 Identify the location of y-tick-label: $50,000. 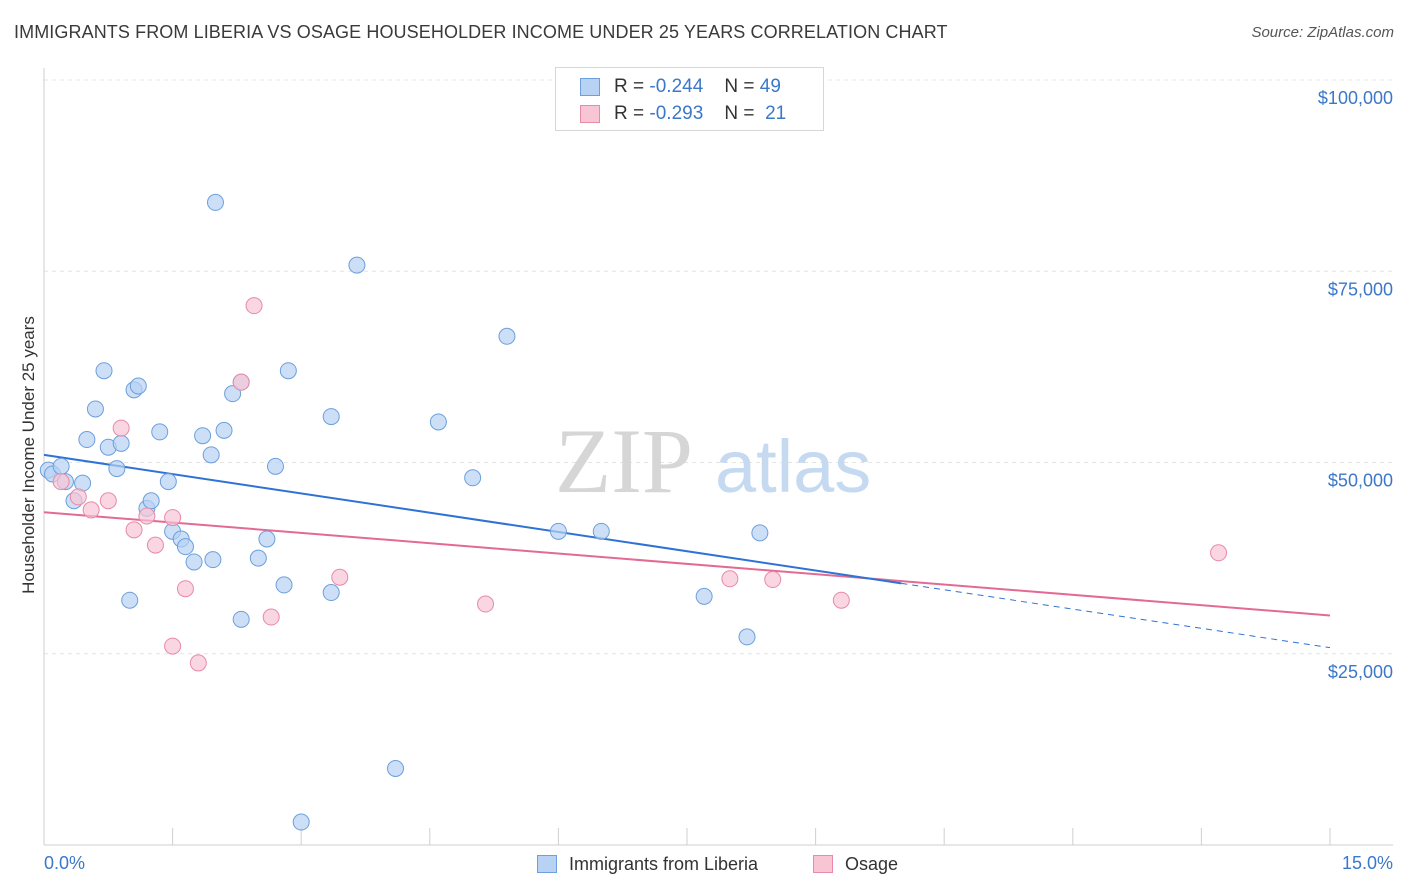
(1360, 481).